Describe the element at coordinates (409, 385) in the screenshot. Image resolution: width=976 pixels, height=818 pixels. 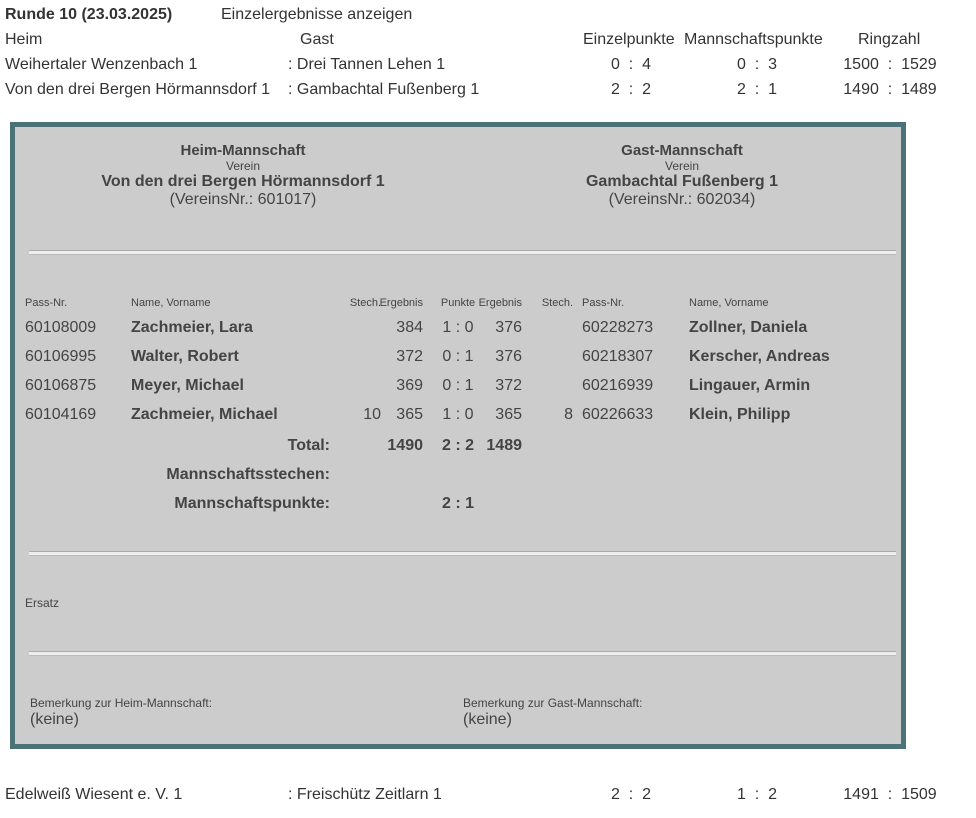
I see `heim-ergebnis: 369` at that location.